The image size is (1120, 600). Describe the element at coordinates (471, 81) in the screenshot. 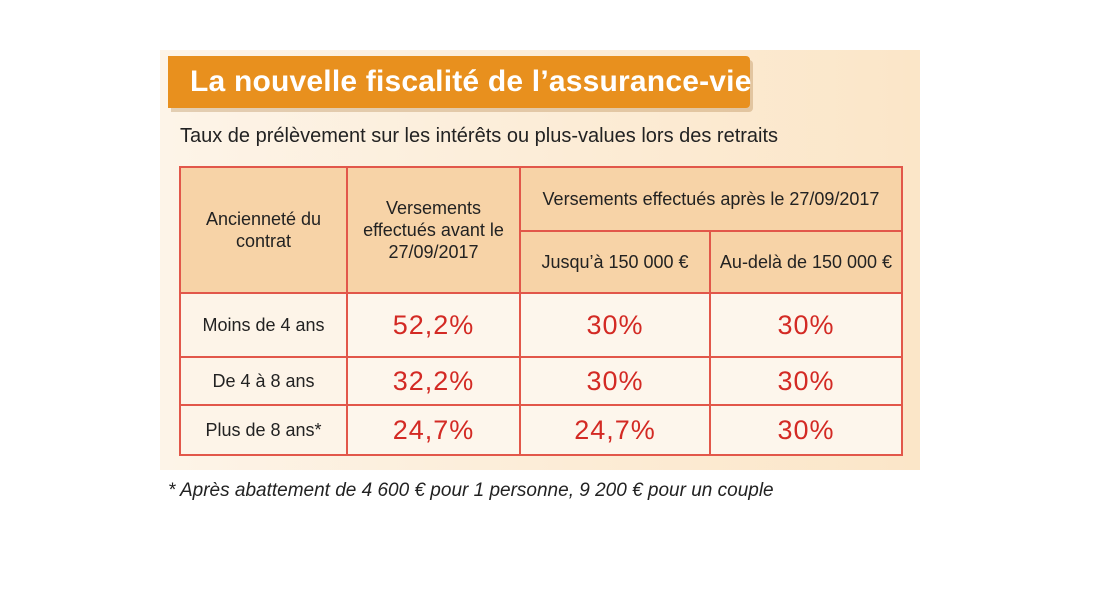

I see `page-title: La nouvelle fiscalité de l’assurance-vie` at that location.